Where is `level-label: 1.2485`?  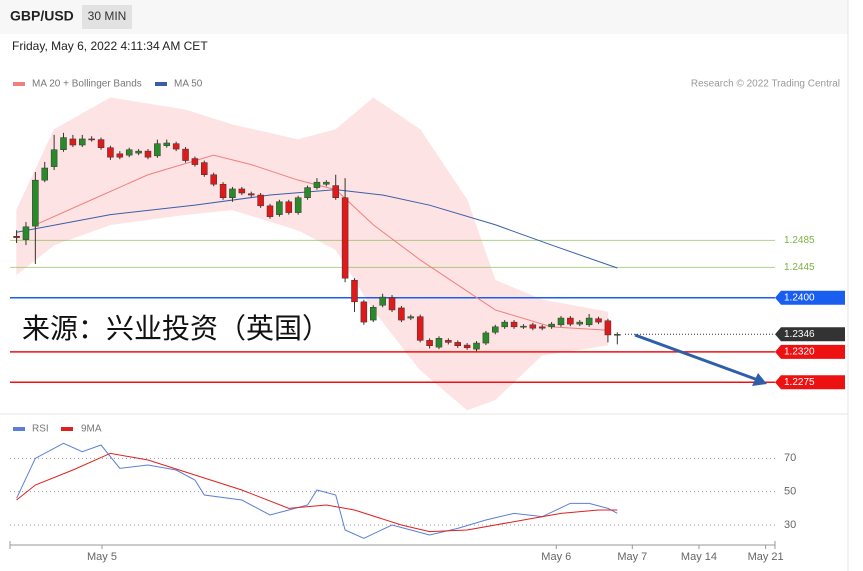 level-label: 1.2485 is located at coordinates (799, 240).